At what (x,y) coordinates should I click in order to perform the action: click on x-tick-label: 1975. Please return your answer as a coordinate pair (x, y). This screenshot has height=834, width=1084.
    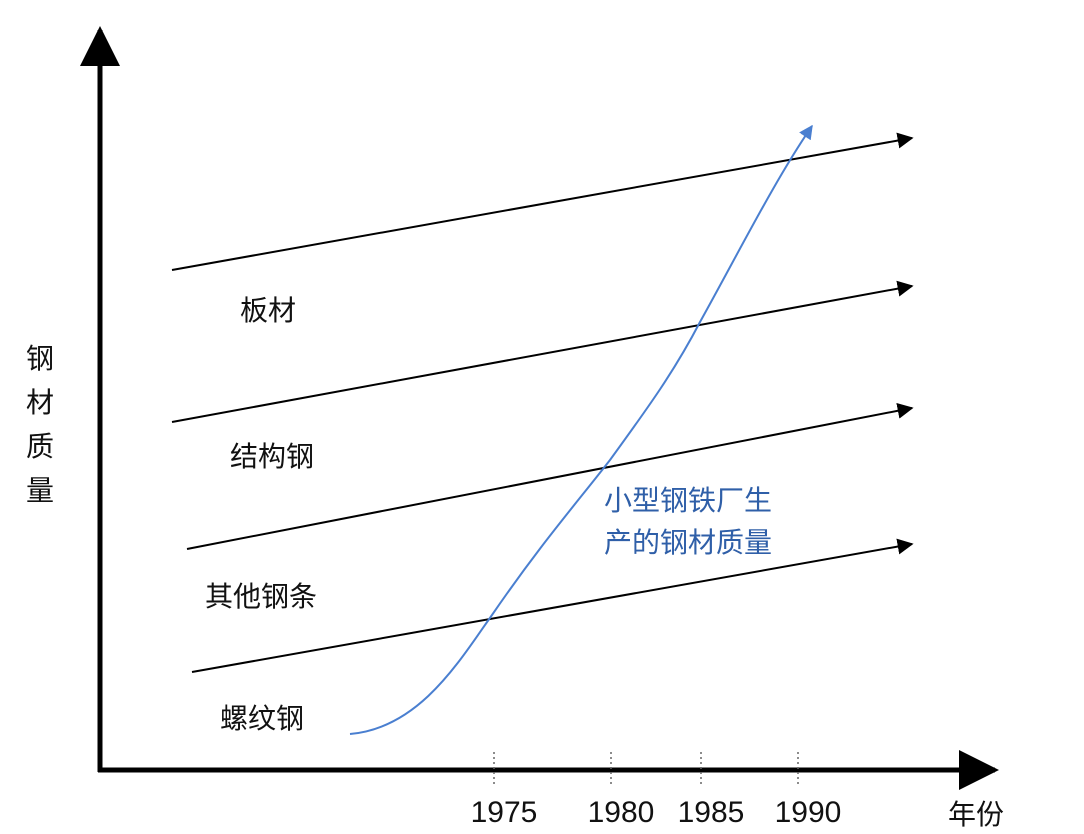
    Looking at the image, I should click on (504, 812).